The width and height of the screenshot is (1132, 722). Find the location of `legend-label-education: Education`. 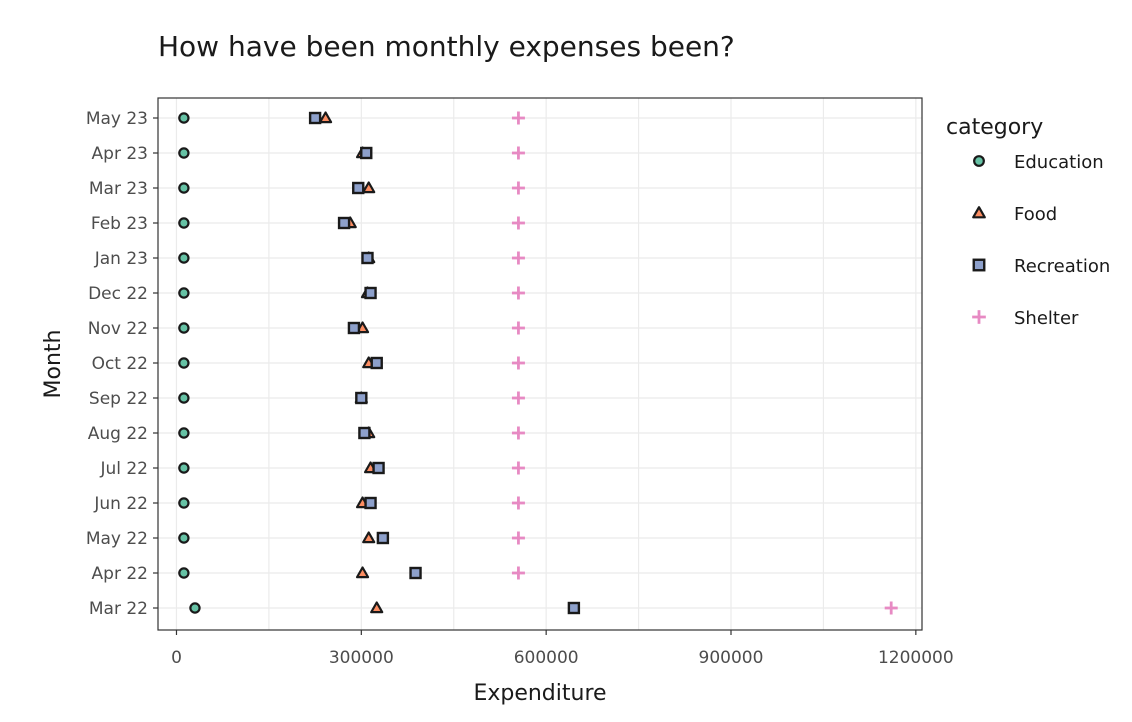

legend-label-education: Education is located at coordinates (1059, 162).